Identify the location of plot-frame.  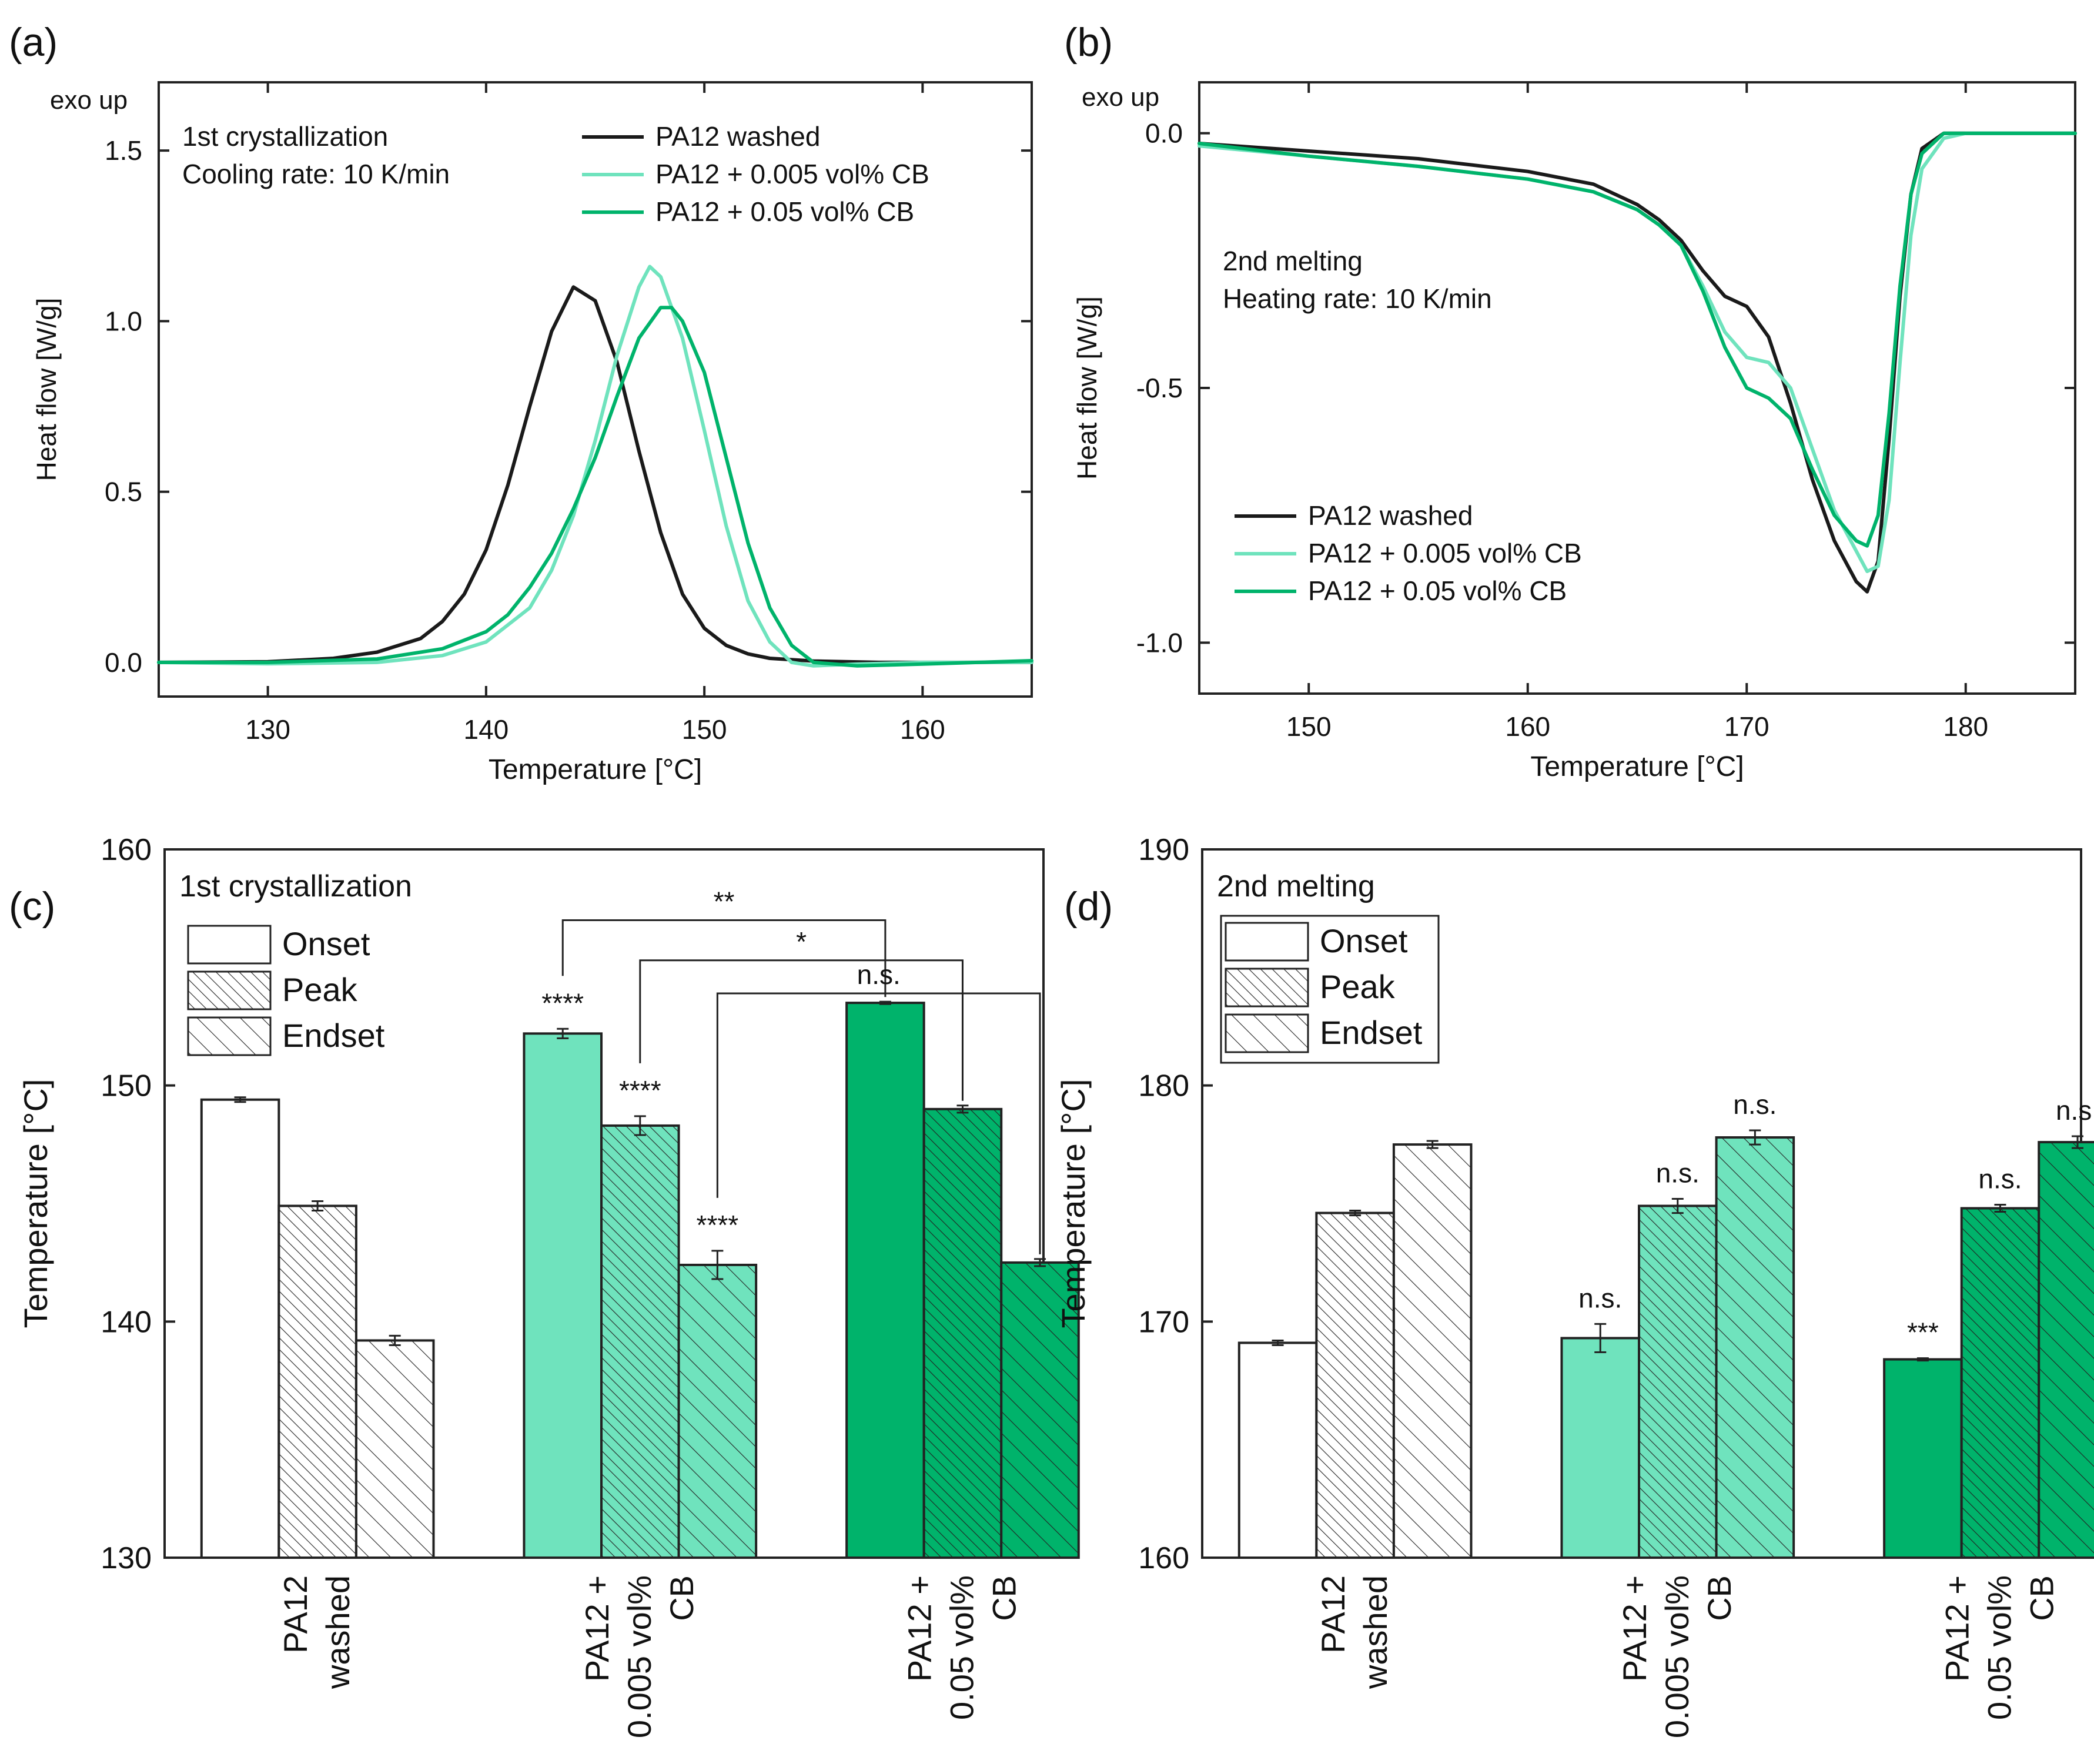
(595, 389).